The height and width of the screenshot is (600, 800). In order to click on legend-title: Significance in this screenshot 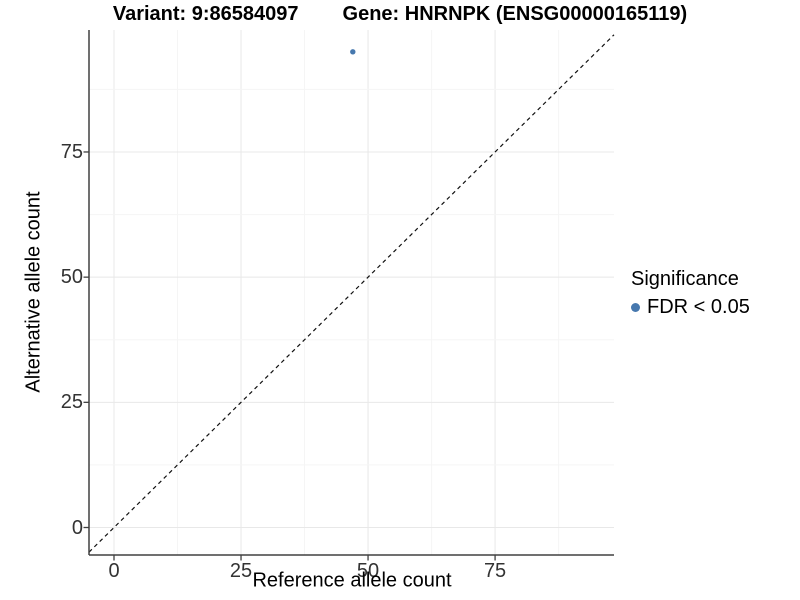, I will do `click(685, 279)`.